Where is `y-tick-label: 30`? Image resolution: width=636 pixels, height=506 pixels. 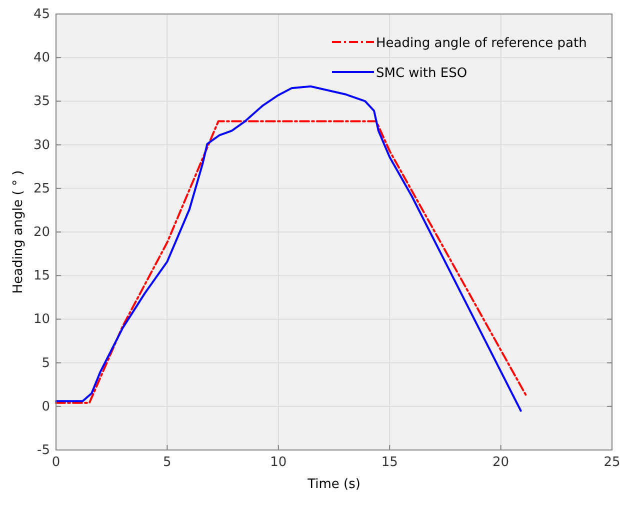
y-tick-label: 30 is located at coordinates (41, 145).